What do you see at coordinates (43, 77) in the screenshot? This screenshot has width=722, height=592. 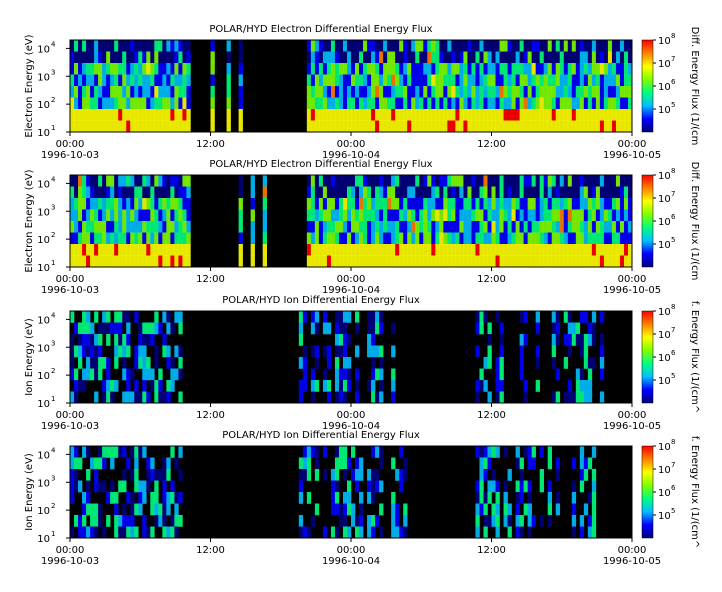 I see `y-tick-label: 10` at bounding box center [43, 77].